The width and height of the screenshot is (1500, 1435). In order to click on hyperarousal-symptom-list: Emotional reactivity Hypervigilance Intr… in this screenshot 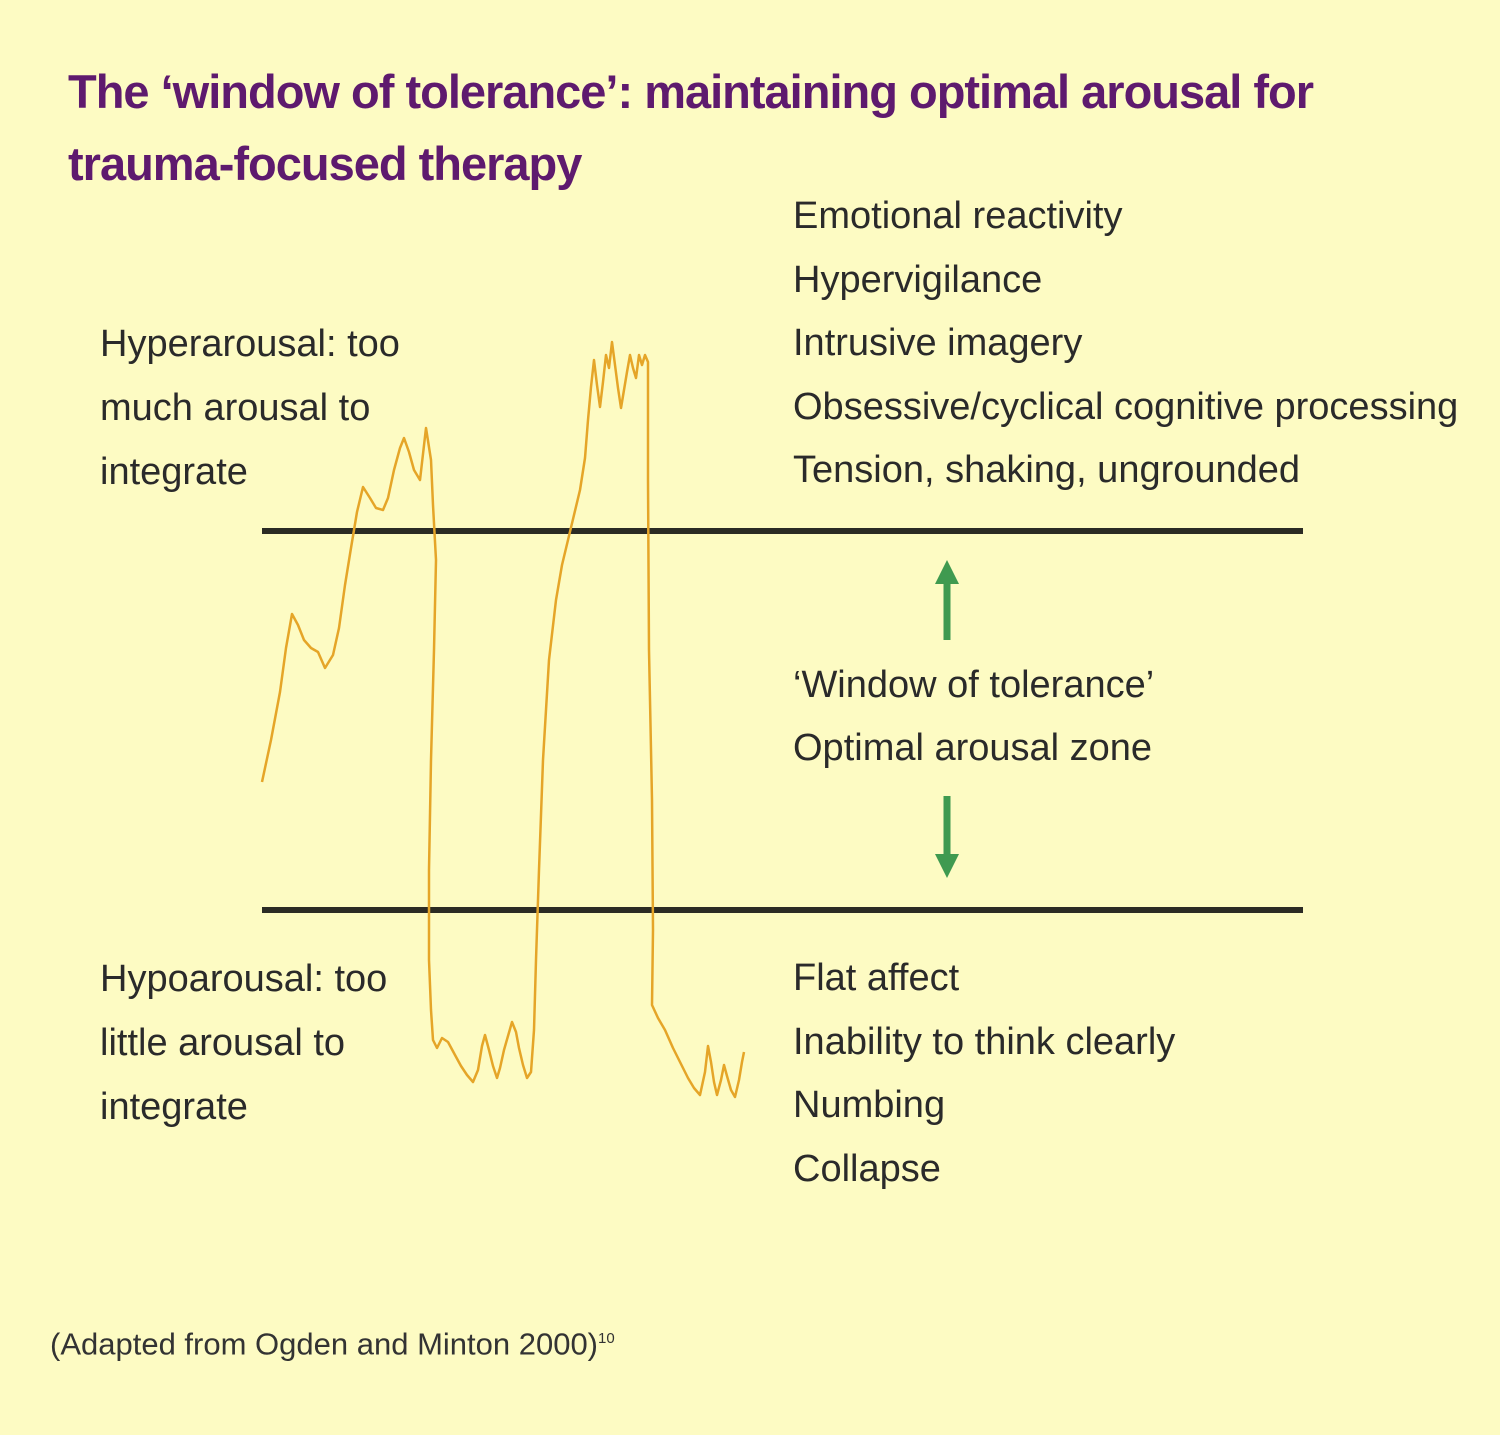, I will do `click(1125, 344)`.